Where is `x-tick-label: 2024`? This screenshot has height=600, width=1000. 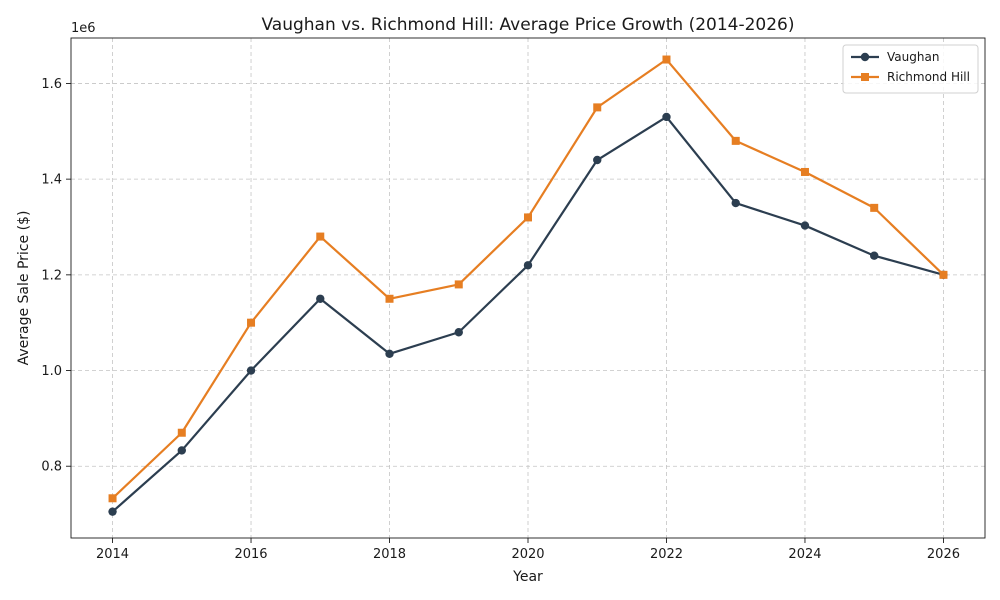
x-tick-label: 2024 is located at coordinates (804, 554).